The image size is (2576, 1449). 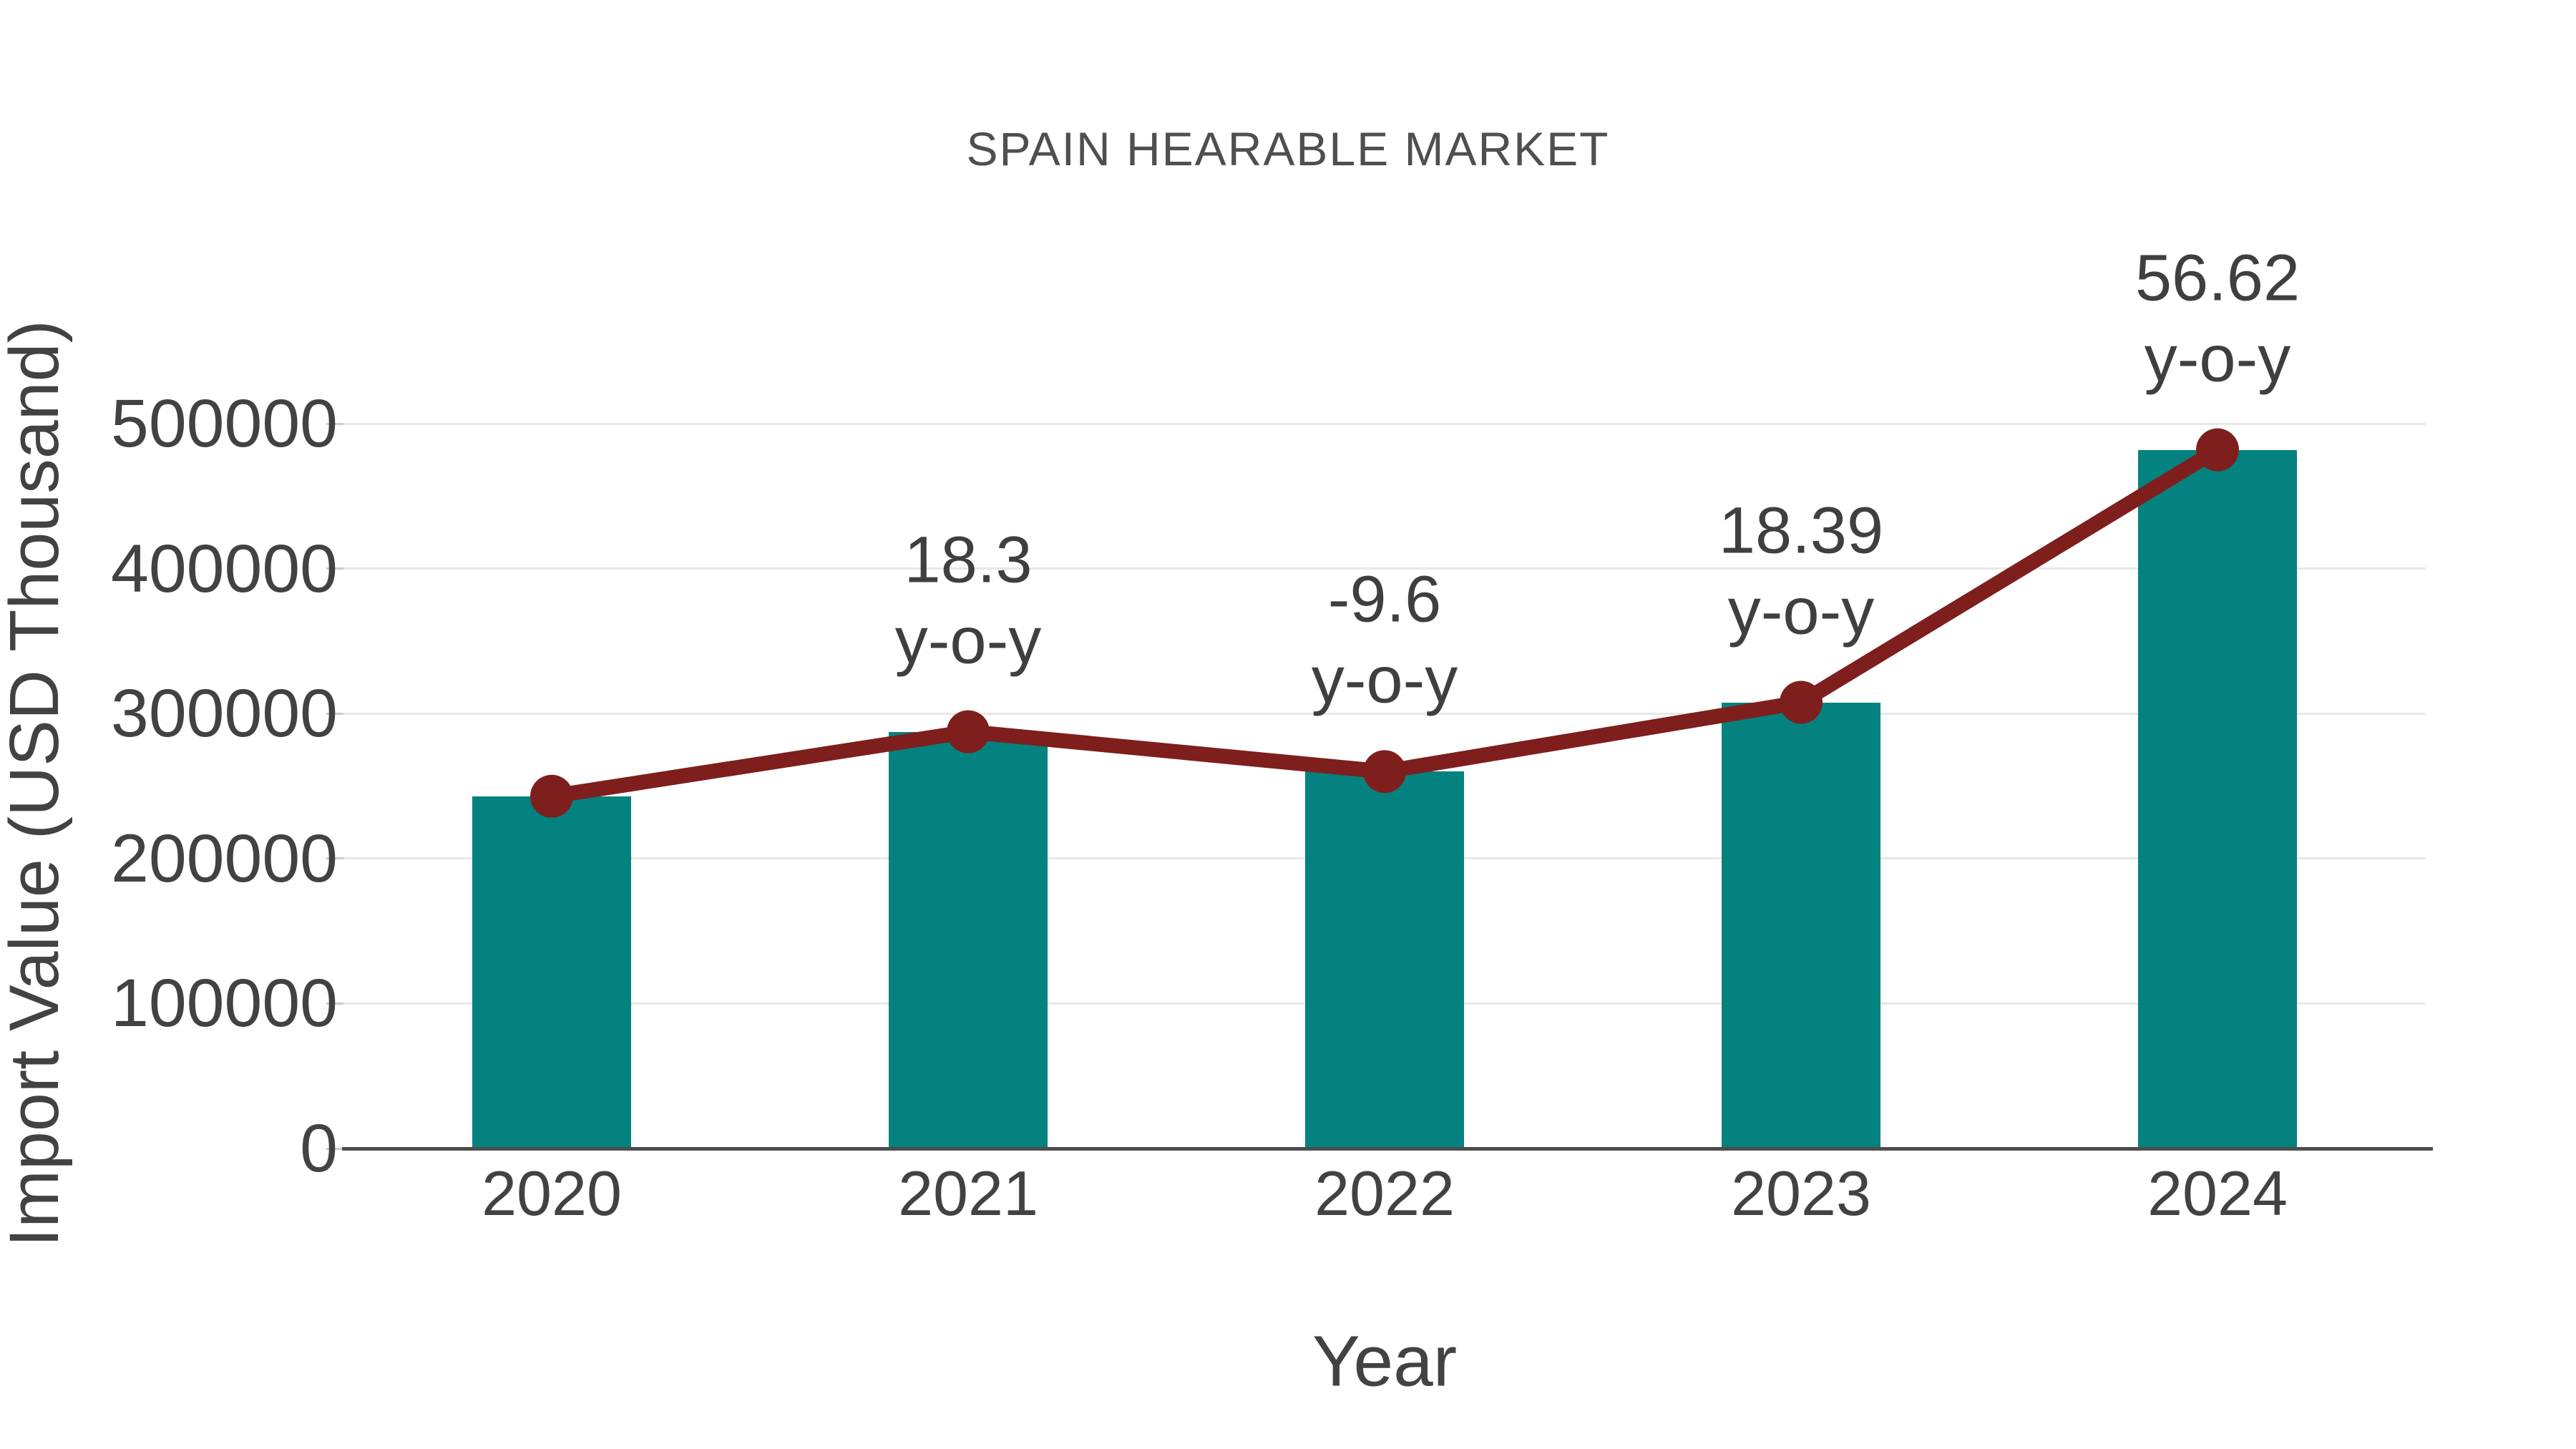 I want to click on x-tick-label-2020: 2020, so click(x=552, y=1193).